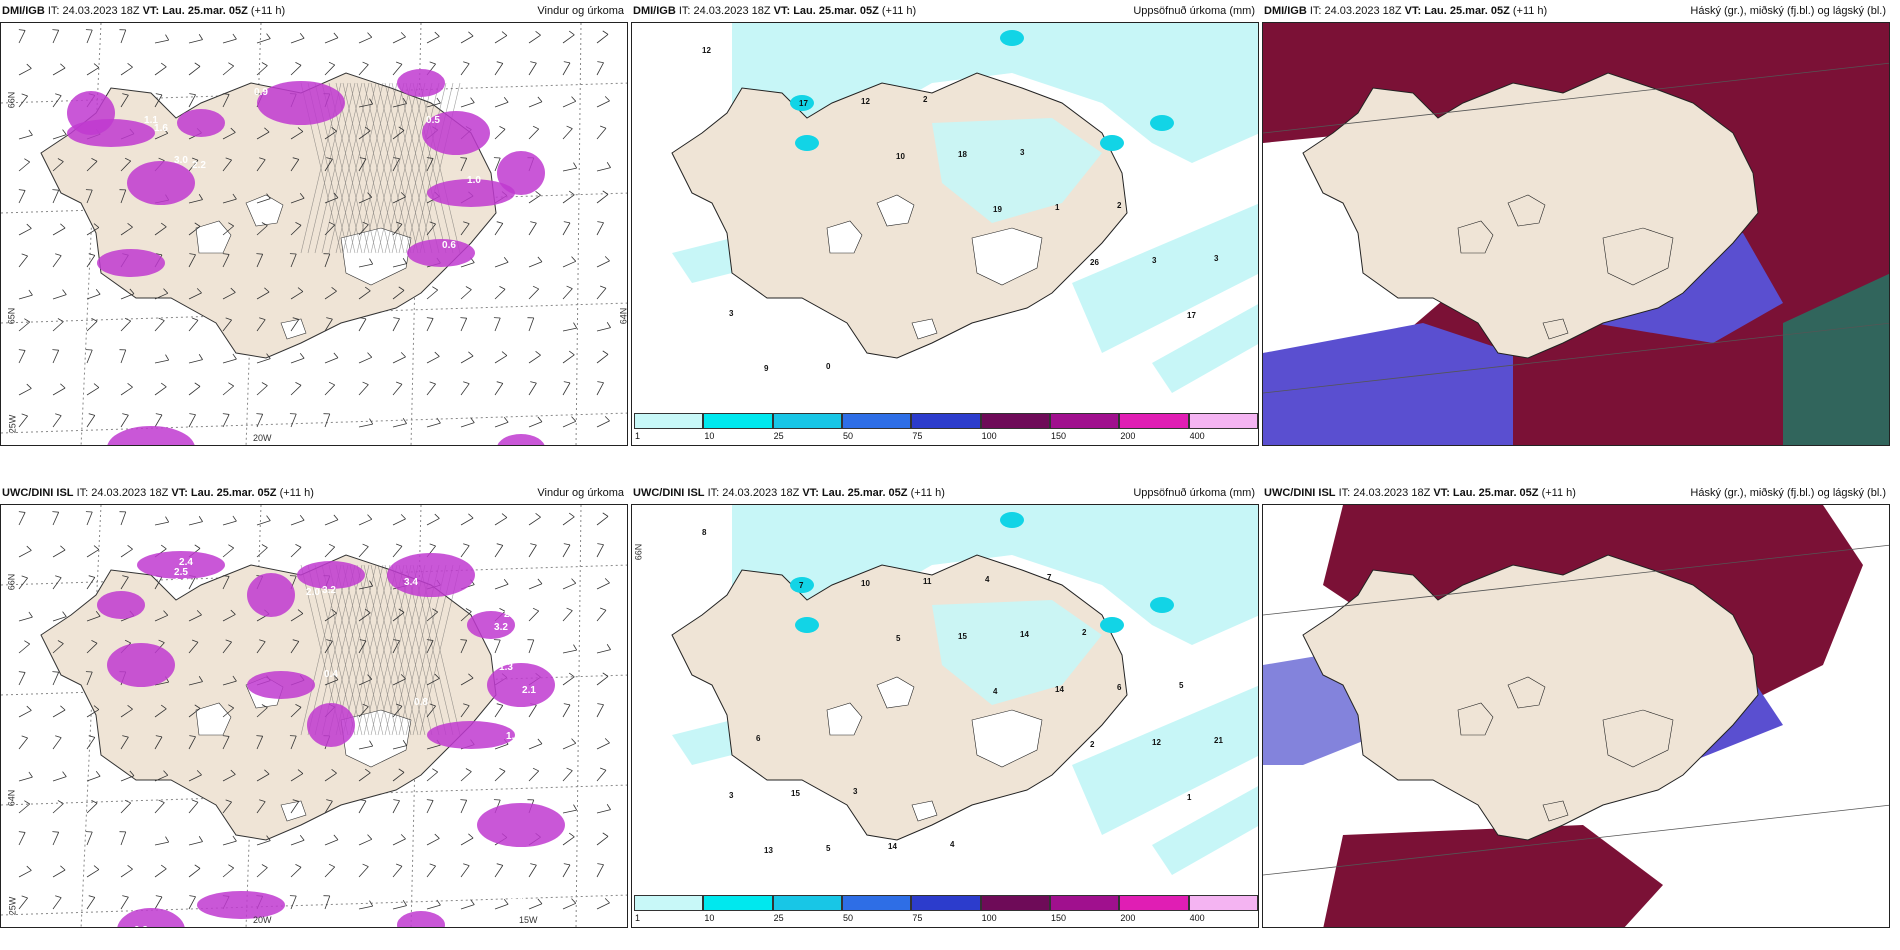 Image resolution: width=1900 pixels, height=950 pixels. What do you see at coordinates (1205, 348) in the screenshot?
I see `rain-area` at bounding box center [1205, 348].